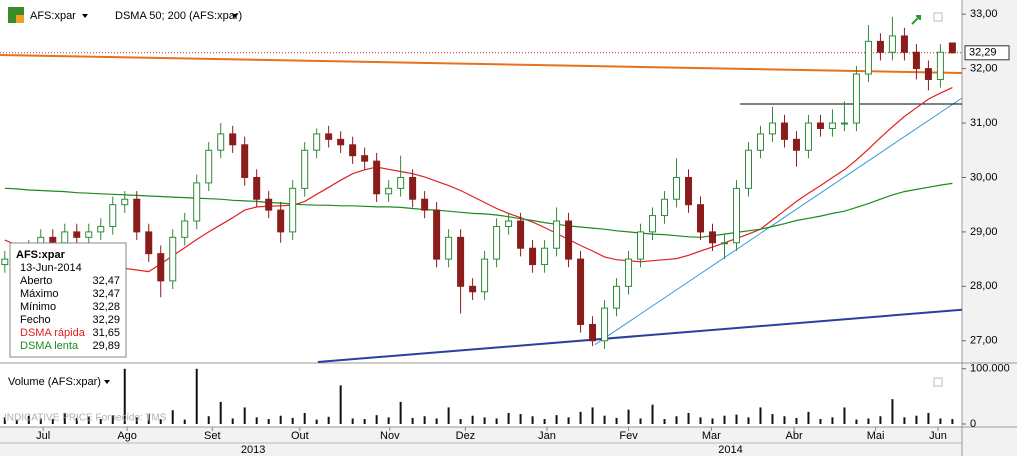 Image resolution: width=1017 pixels, height=456 pixels. Describe the element at coordinates (984, 123) in the screenshot. I see `y-tick-label: 31,00` at that location.